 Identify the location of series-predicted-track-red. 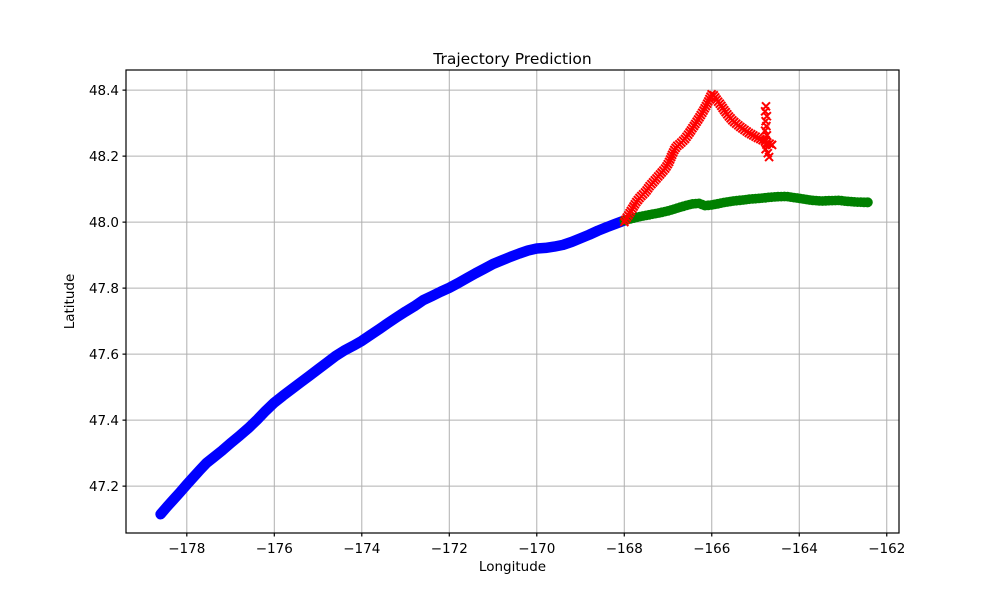
(698, 158).